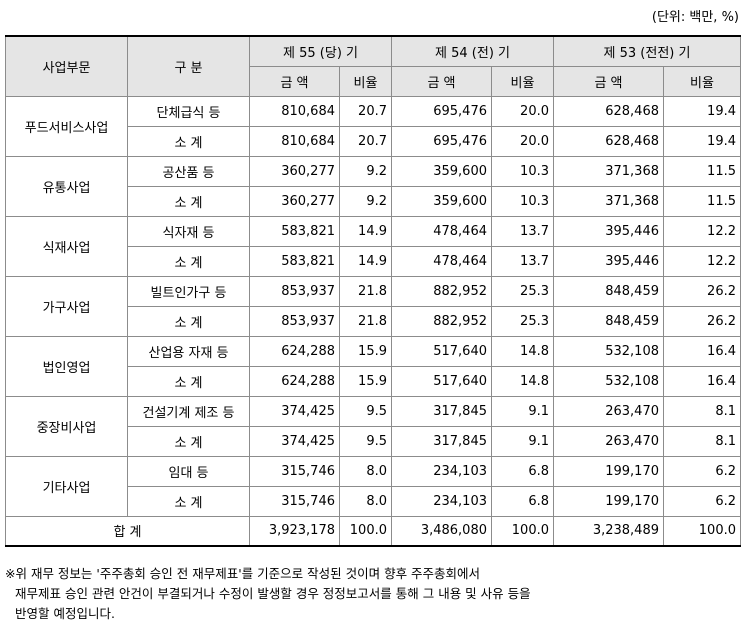 This screenshot has height=629, width=745. Describe the element at coordinates (373, 141) in the screenshot. I see `subtotal-row: 소 계 810,684 20.7 695,476 20.0 628,468 19.4` at that location.